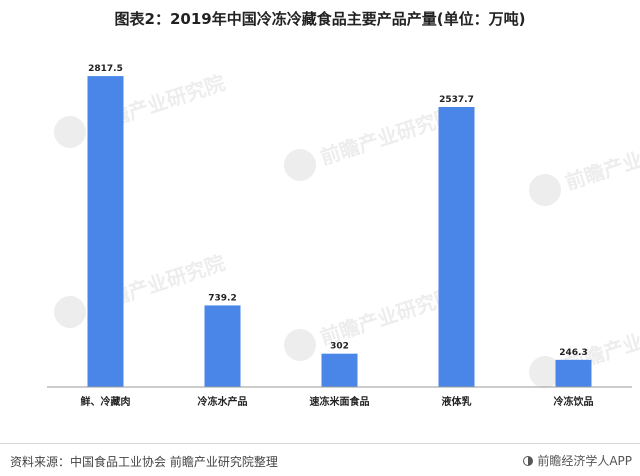 This screenshot has width=640, height=476. Describe the element at coordinates (105, 69) in the screenshot. I see `value-label-1: 2817.5` at that location.